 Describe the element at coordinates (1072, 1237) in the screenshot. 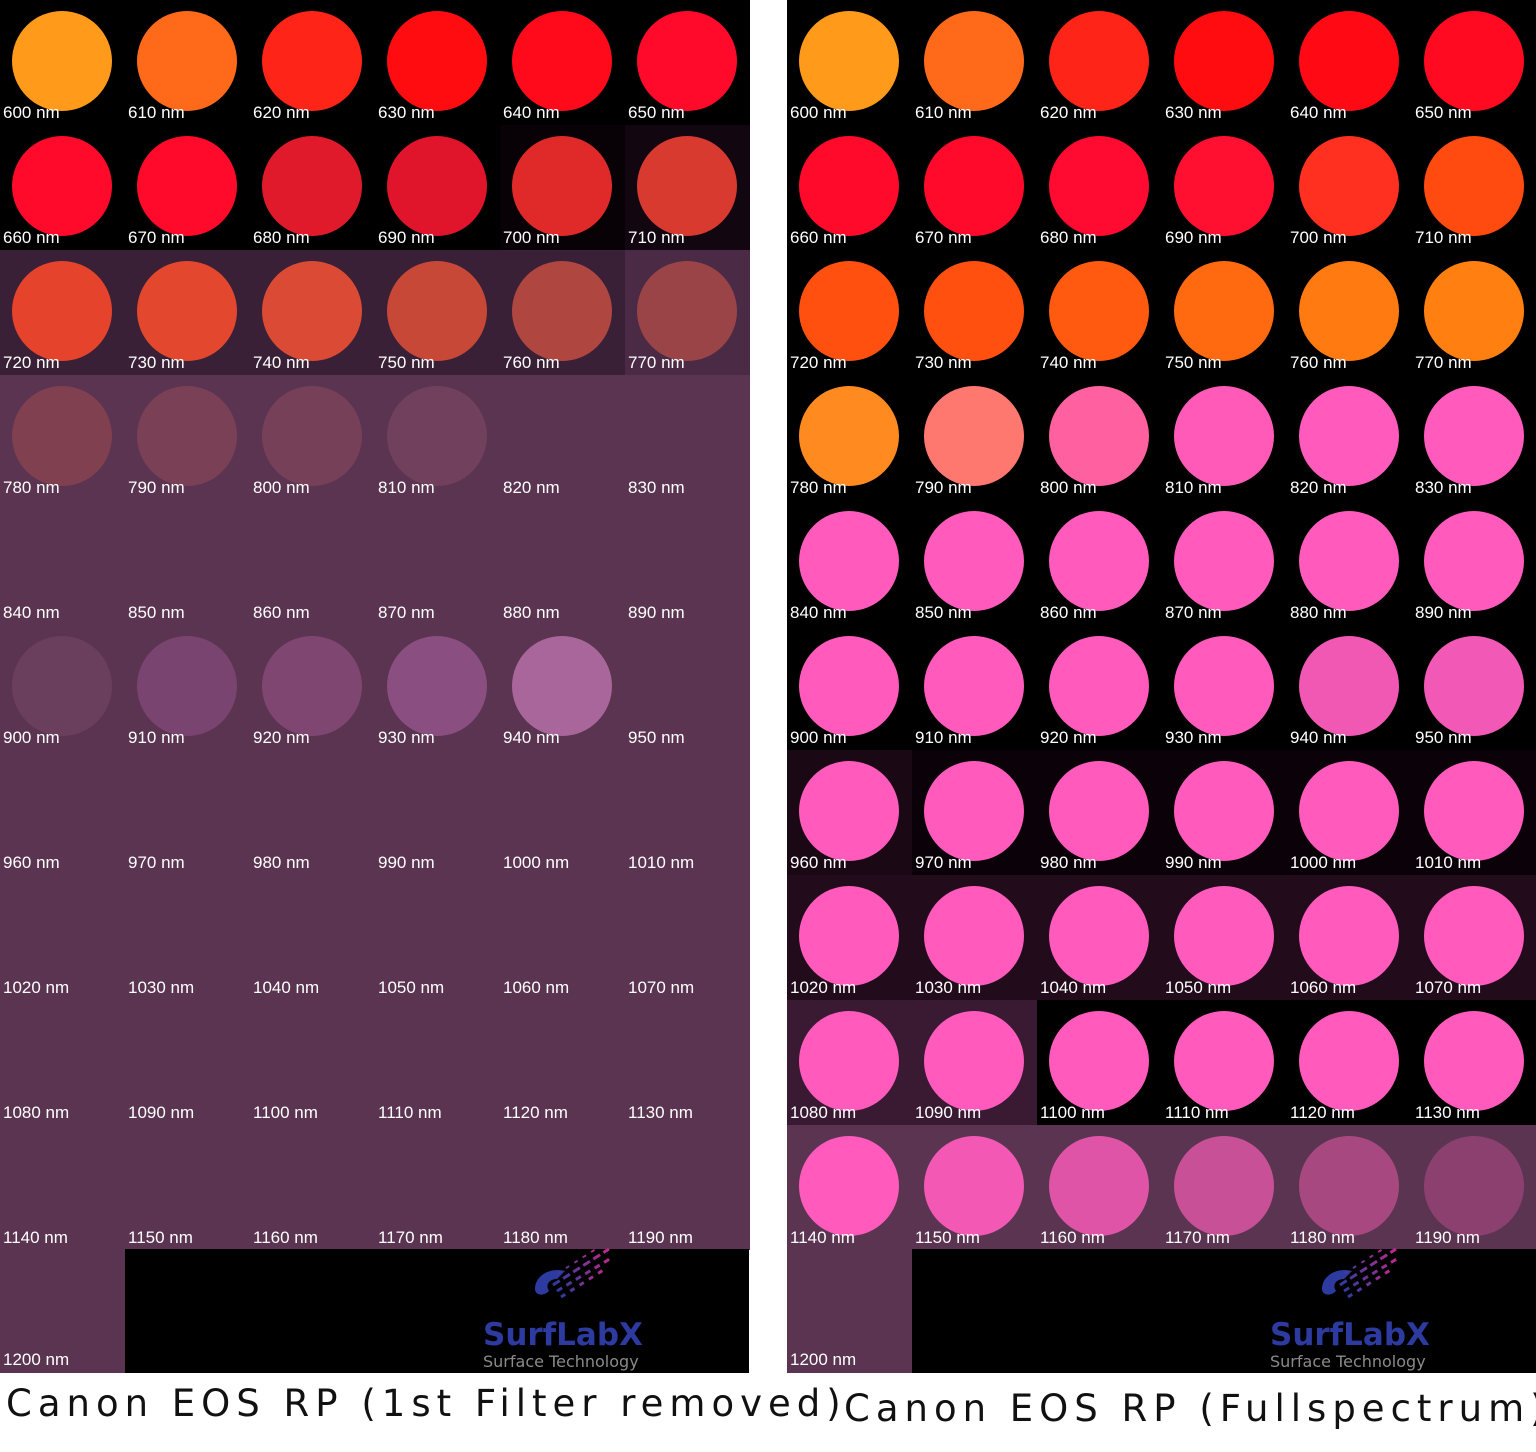

I see `wavelength-label: 1160 nm` at that location.